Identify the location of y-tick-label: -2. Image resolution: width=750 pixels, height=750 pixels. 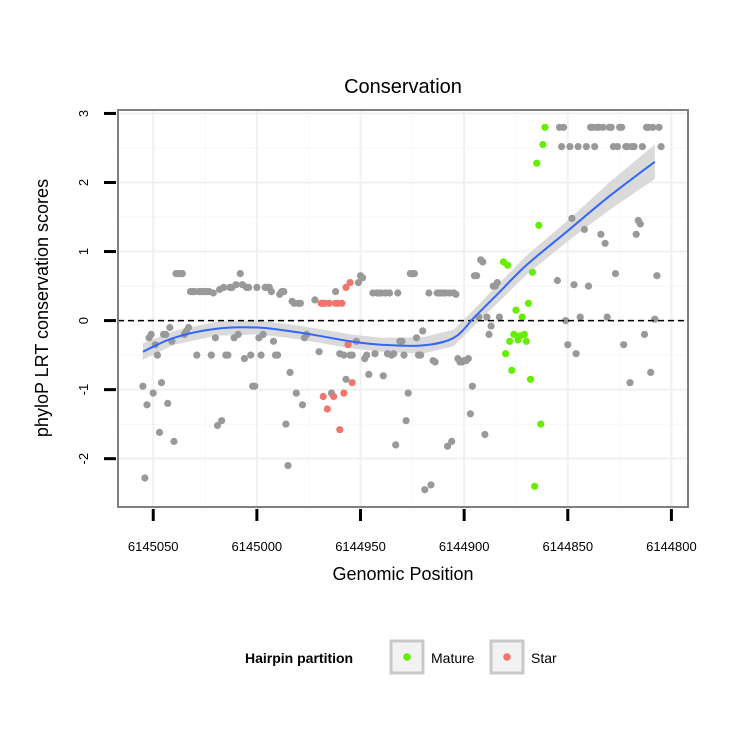
(83, 459).